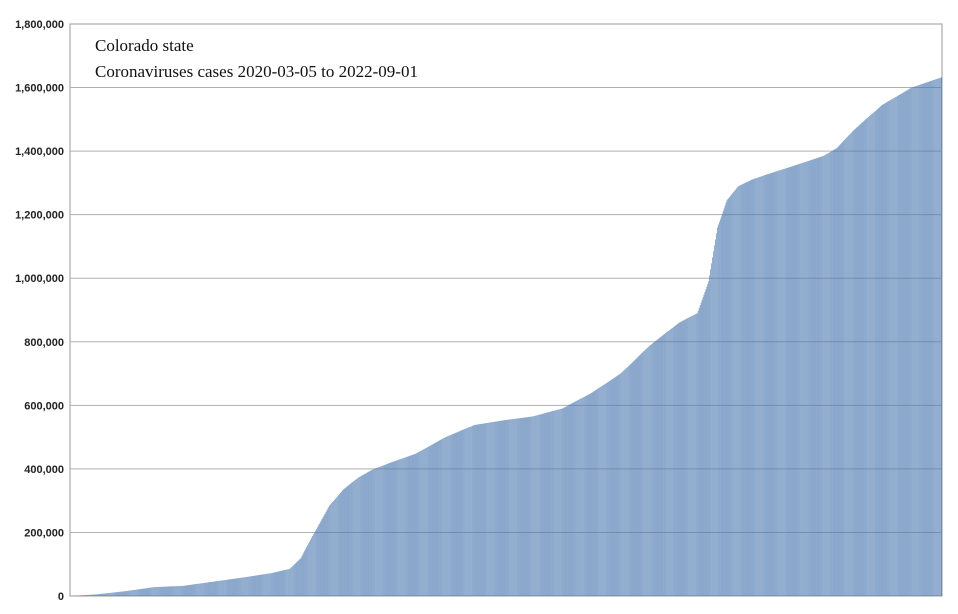 The height and width of the screenshot is (614, 958). What do you see at coordinates (39, 25) in the screenshot?
I see `y-tick-label: 1,800,000` at bounding box center [39, 25].